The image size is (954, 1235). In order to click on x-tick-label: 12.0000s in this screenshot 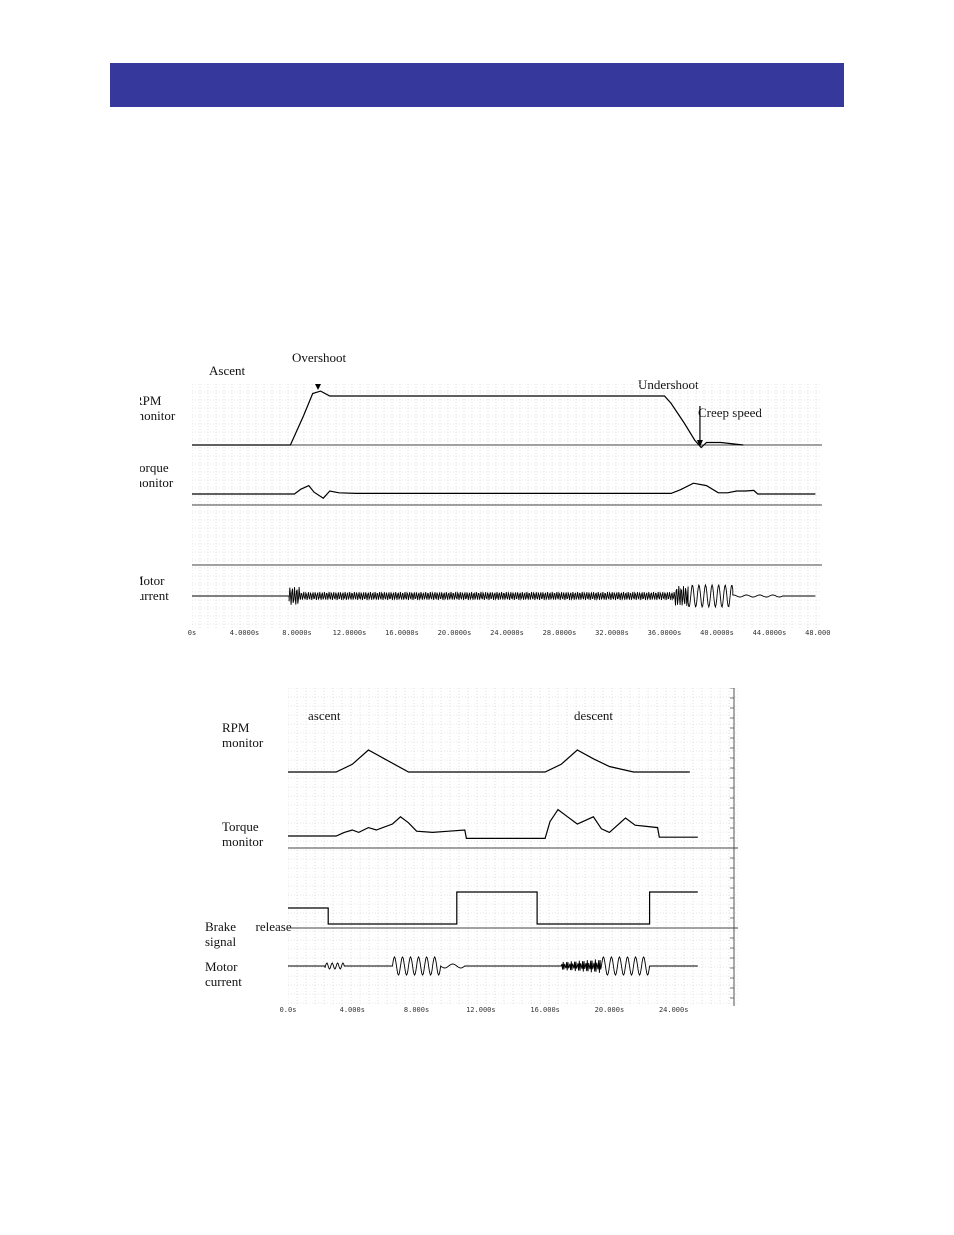, I will do `click(349, 633)`.